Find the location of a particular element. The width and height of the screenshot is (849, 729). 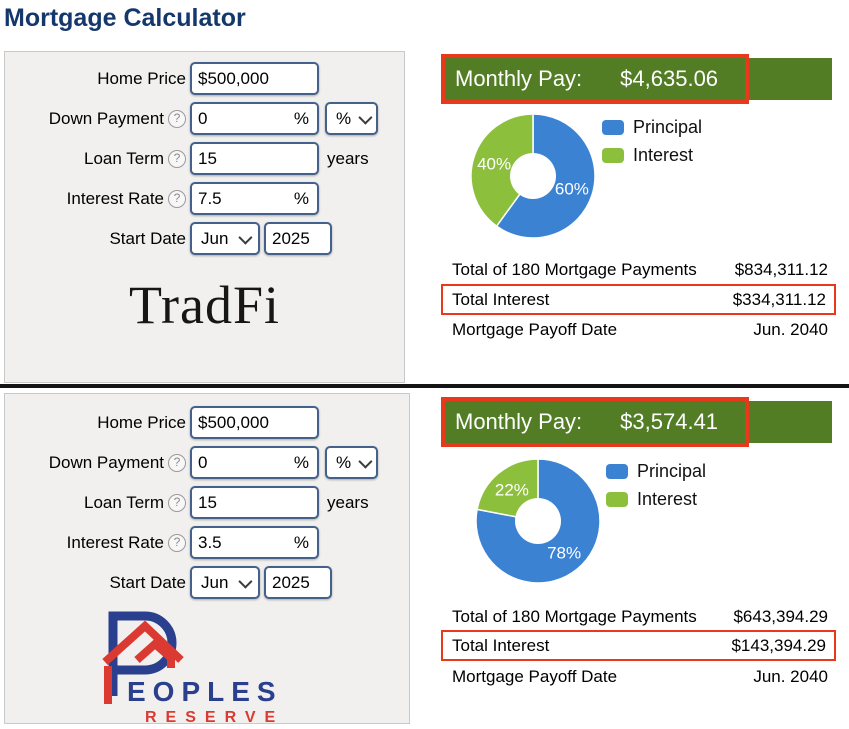

house-icon is located at coordinates (143, 662).